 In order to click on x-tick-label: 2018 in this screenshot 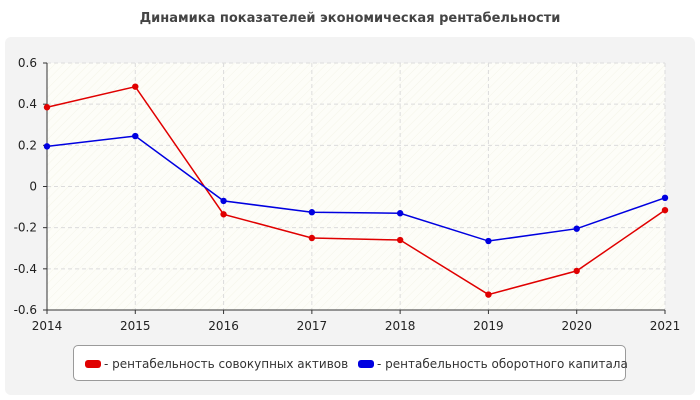, I will do `click(400, 326)`.